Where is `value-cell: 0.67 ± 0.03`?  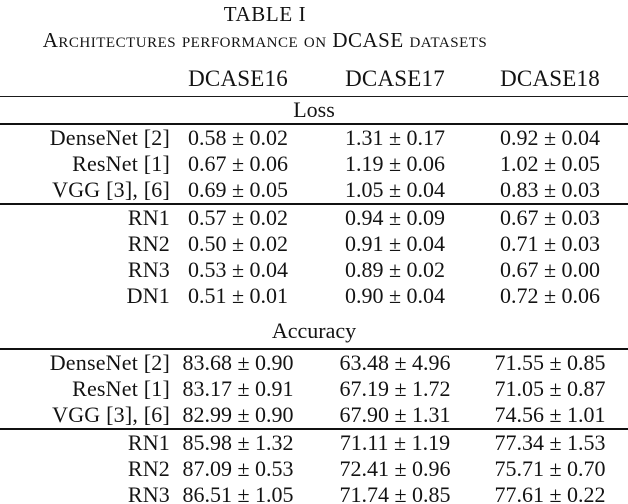
value-cell: 0.67 ± 0.03 is located at coordinates (550, 217).